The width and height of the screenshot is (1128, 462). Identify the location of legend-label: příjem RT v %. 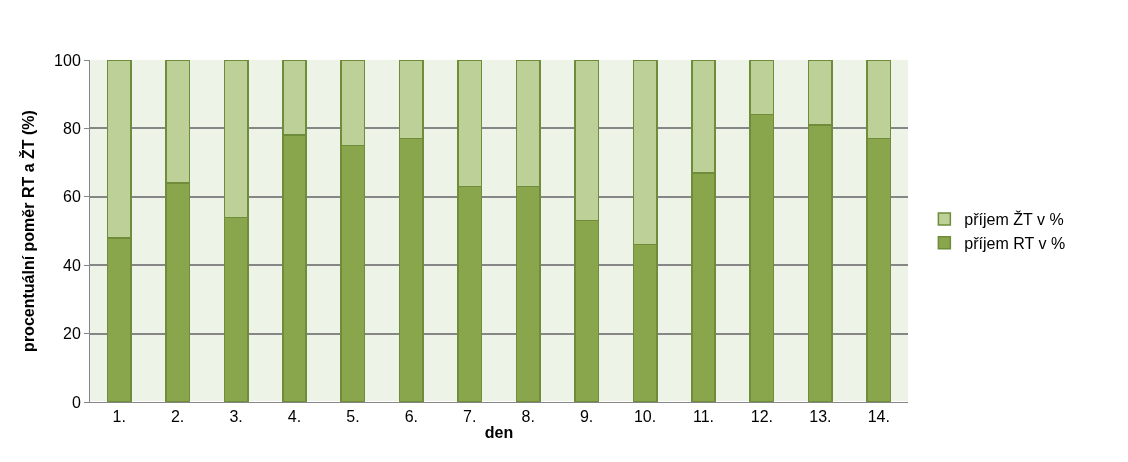
(1015, 243).